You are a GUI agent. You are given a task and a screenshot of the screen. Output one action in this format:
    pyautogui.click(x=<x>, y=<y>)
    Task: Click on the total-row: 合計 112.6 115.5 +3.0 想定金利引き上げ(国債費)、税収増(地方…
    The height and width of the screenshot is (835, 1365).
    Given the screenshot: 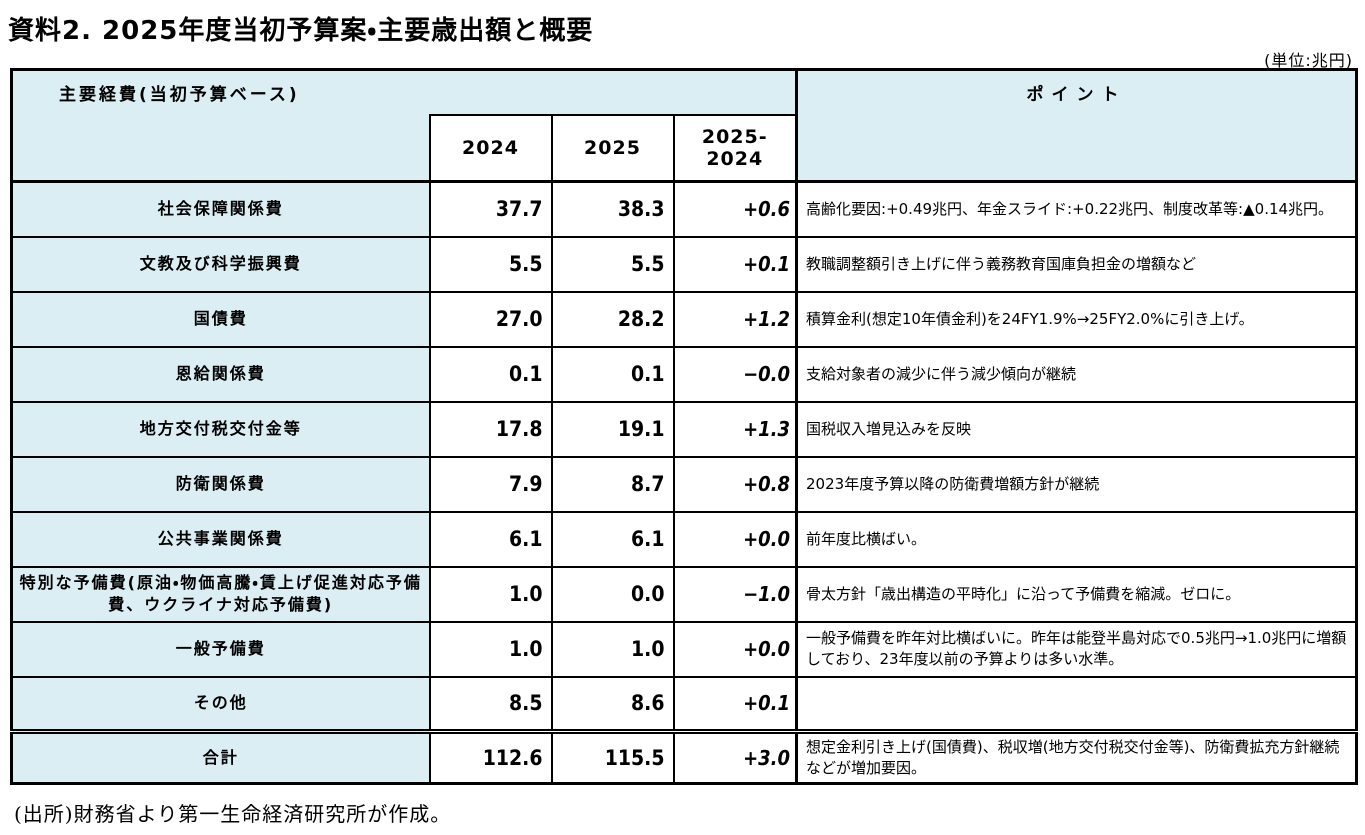 What is the action you would take?
    pyautogui.click(x=684, y=757)
    